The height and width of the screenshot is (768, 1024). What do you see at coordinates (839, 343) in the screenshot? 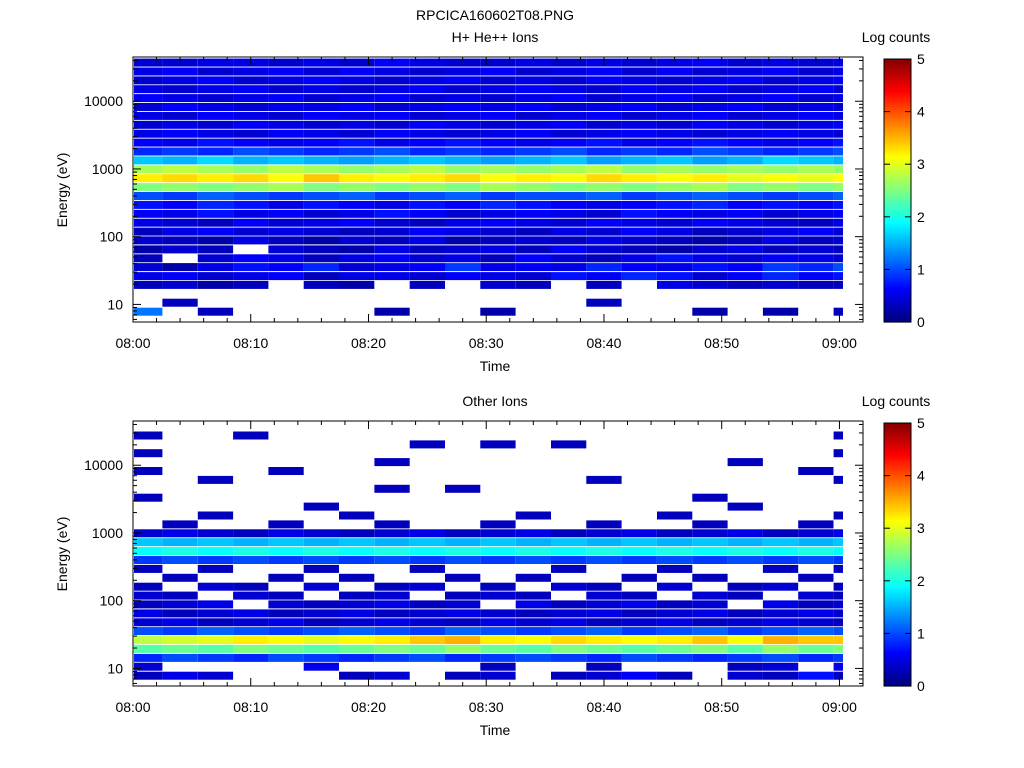
I see `x-tick-label: 09:00` at bounding box center [839, 343].